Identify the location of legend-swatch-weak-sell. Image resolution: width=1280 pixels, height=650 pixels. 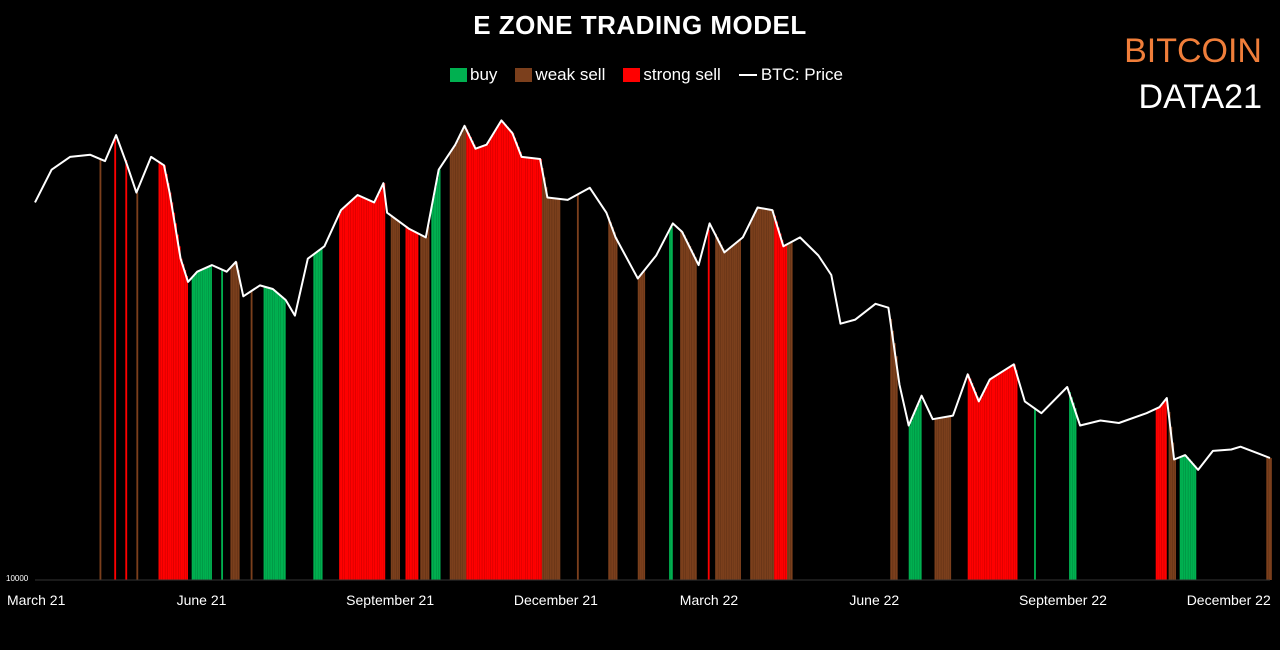
(524, 75).